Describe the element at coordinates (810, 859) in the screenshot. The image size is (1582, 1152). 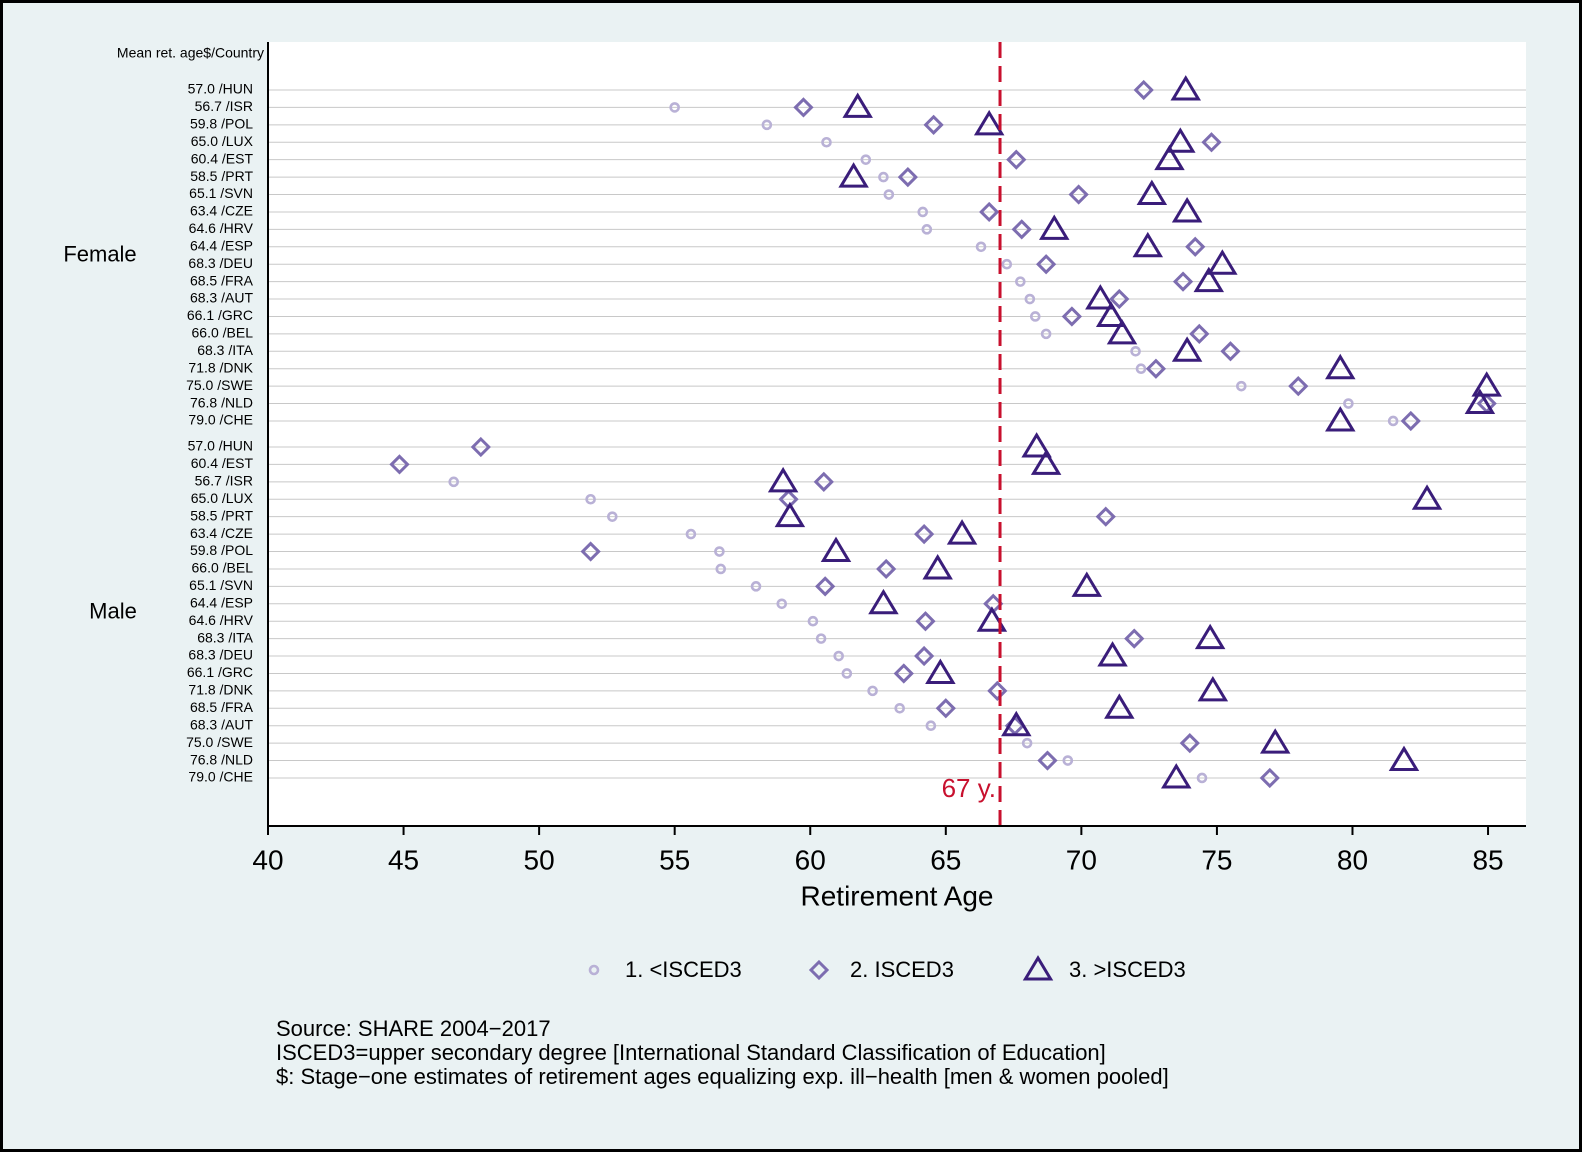
I see `x-tick-label: 60` at that location.